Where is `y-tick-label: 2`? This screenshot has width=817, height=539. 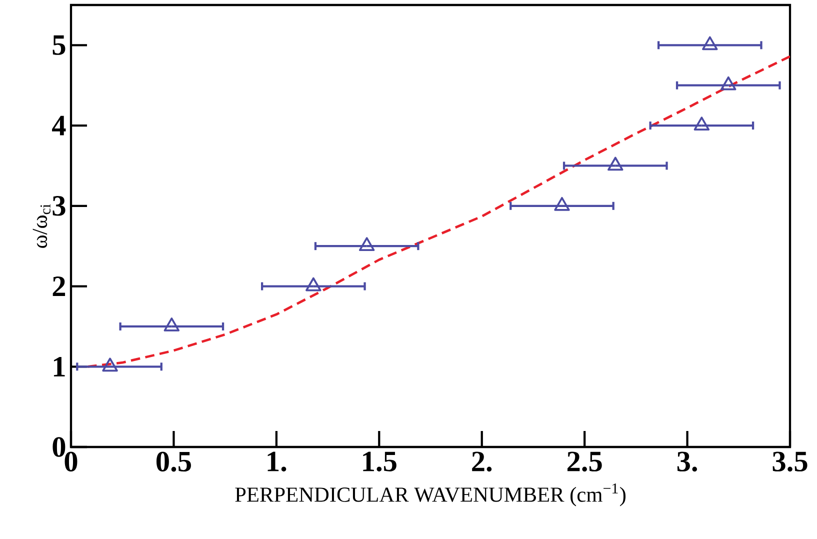
y-tick-label: 2 is located at coordinates (59, 286).